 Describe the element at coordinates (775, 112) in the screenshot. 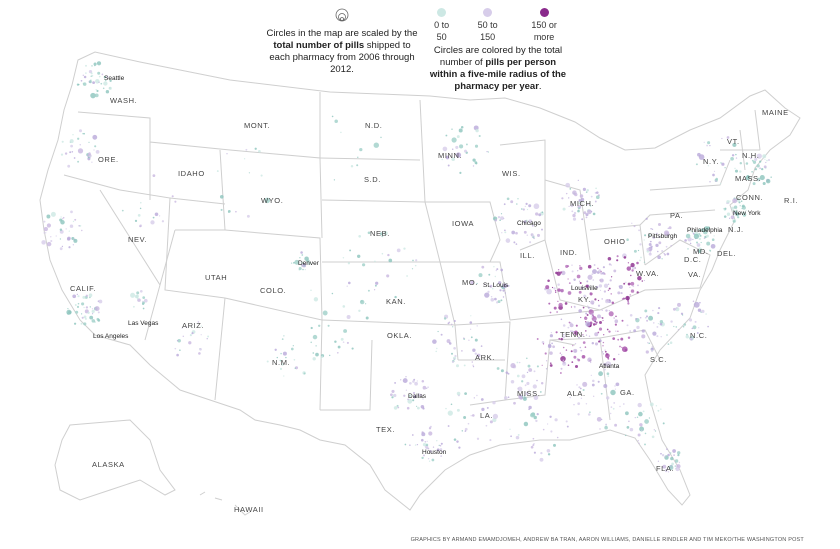

I see `state-label: MAINE` at that location.